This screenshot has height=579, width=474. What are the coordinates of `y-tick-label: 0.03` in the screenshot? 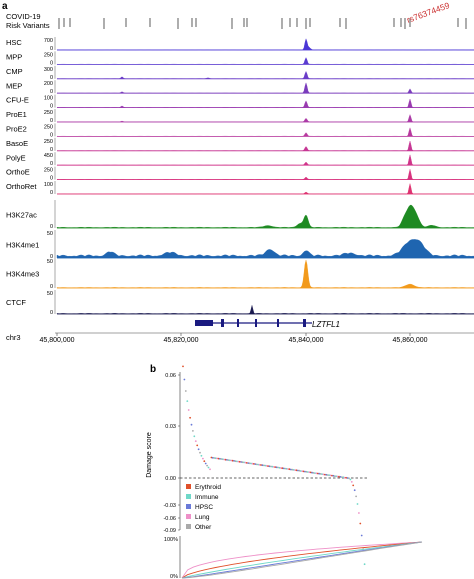 It's located at (170, 427).